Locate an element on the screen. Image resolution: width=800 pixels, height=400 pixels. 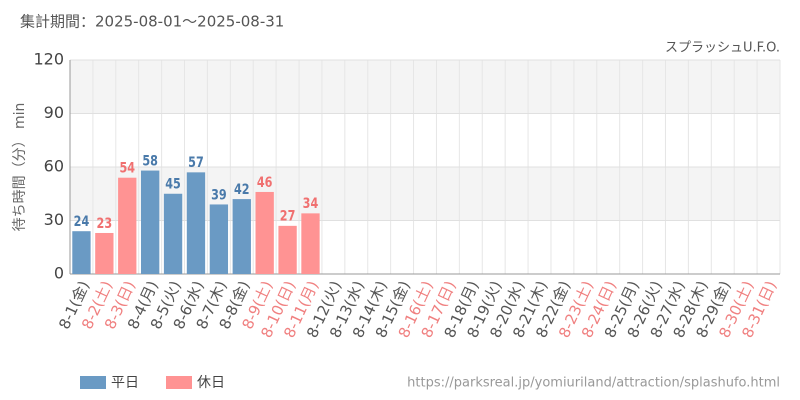
grid-band is located at coordinates (425, 87).